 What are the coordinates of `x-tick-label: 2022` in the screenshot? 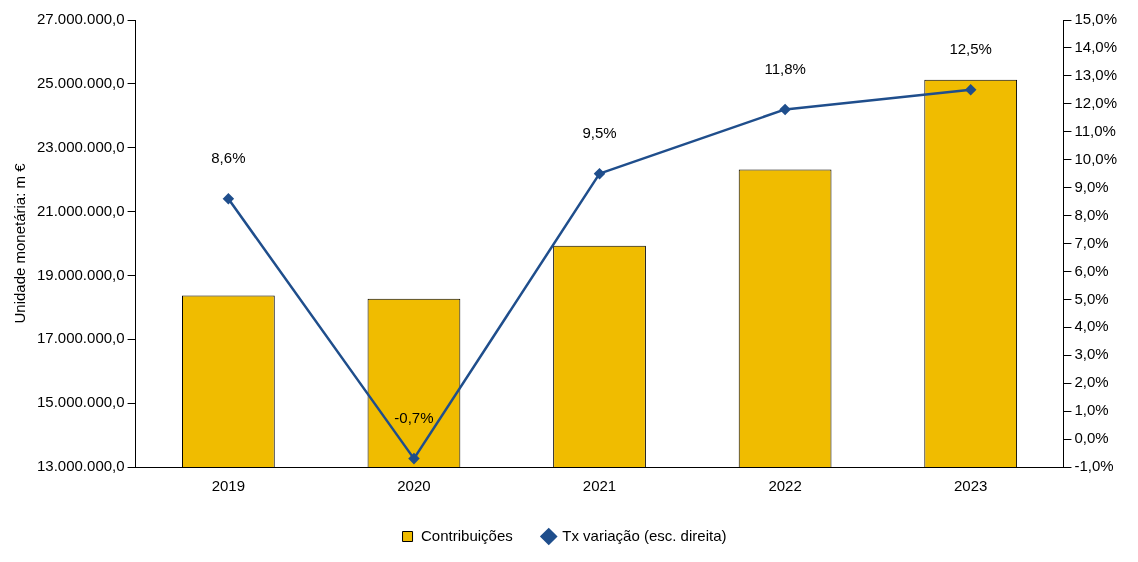 It's located at (785, 486).